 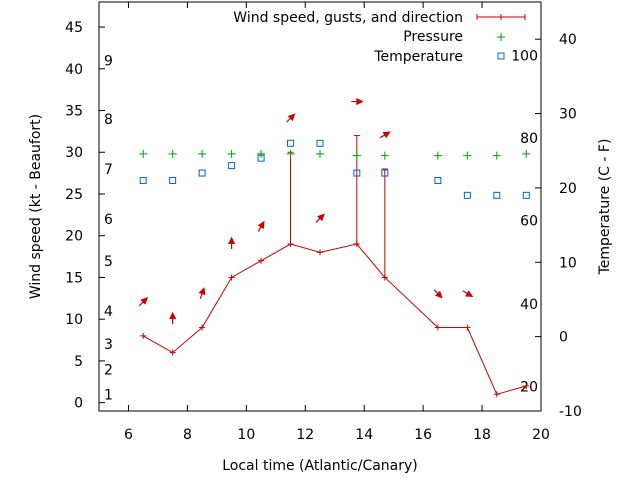 What do you see at coordinates (108, 345) in the screenshot?
I see `beaufort-tick-label: 3` at bounding box center [108, 345].